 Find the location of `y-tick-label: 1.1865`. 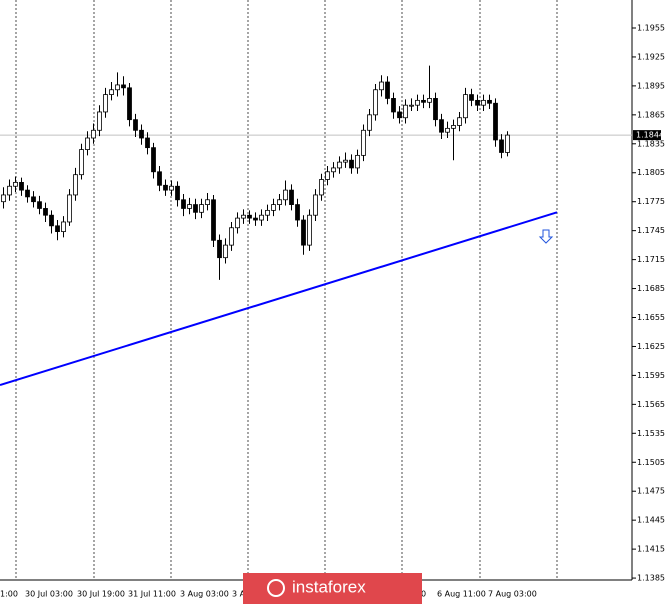

y-tick-label: 1.1865 is located at coordinates (651, 114).